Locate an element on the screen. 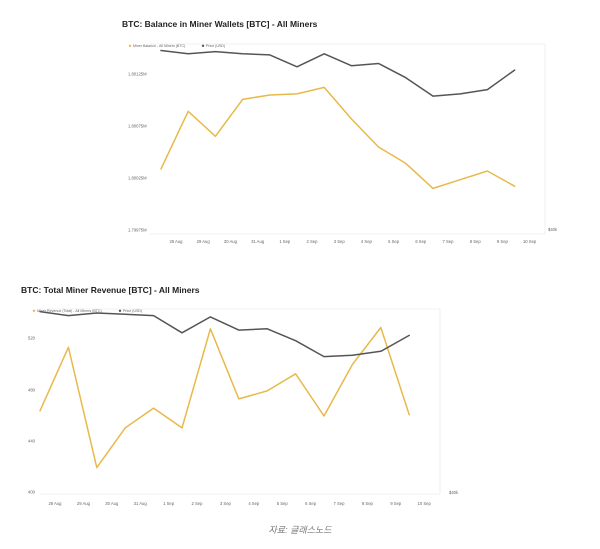 The image size is (600, 549). chart1-series-miner-line is located at coordinates (338, 138).